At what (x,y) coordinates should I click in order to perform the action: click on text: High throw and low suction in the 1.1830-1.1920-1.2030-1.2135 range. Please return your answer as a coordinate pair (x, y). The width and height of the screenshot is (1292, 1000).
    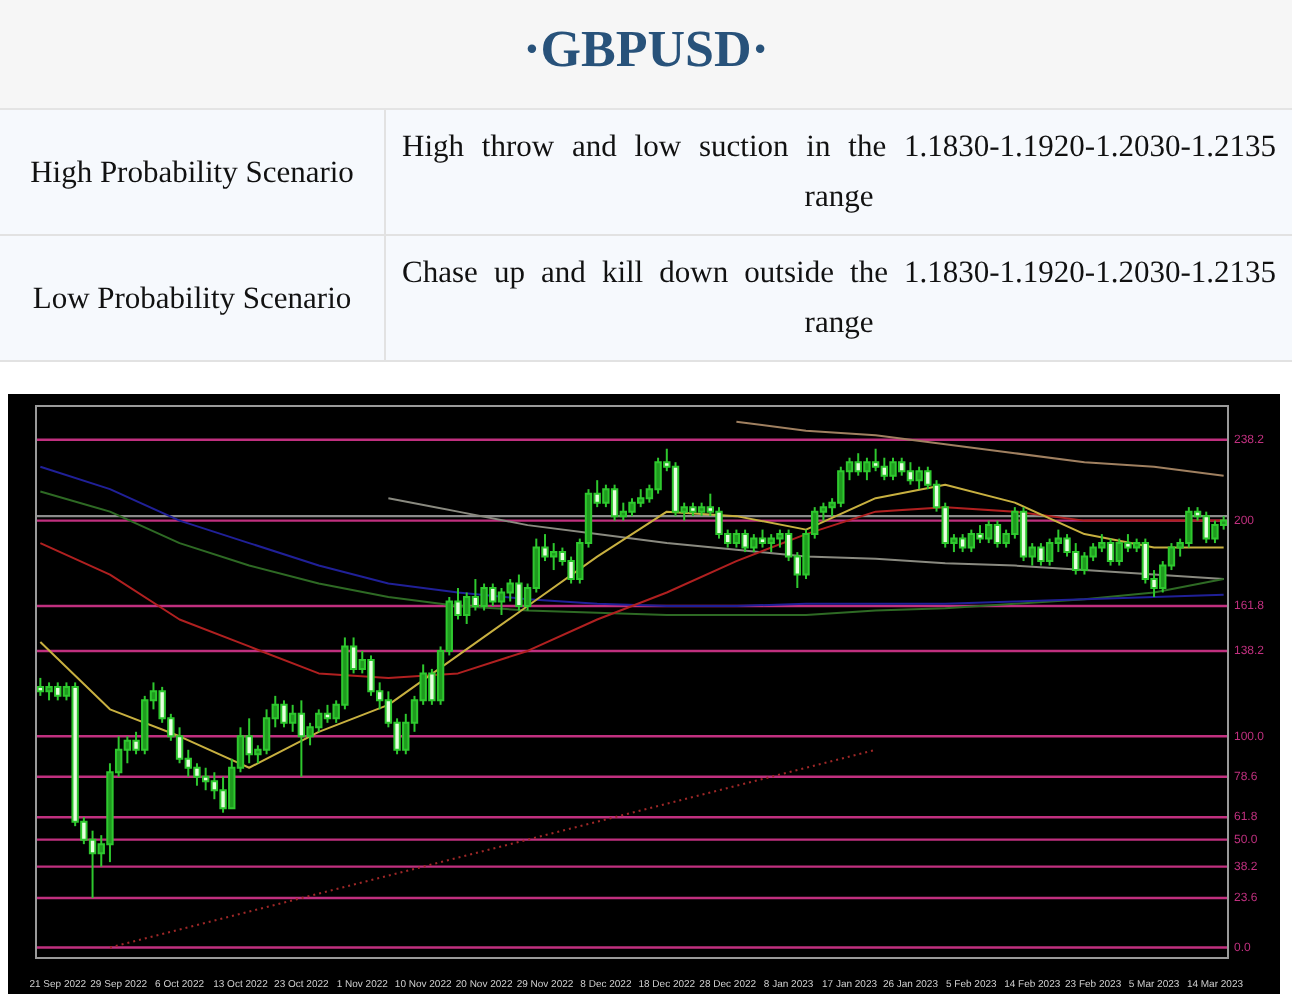
    Looking at the image, I should click on (838, 172).